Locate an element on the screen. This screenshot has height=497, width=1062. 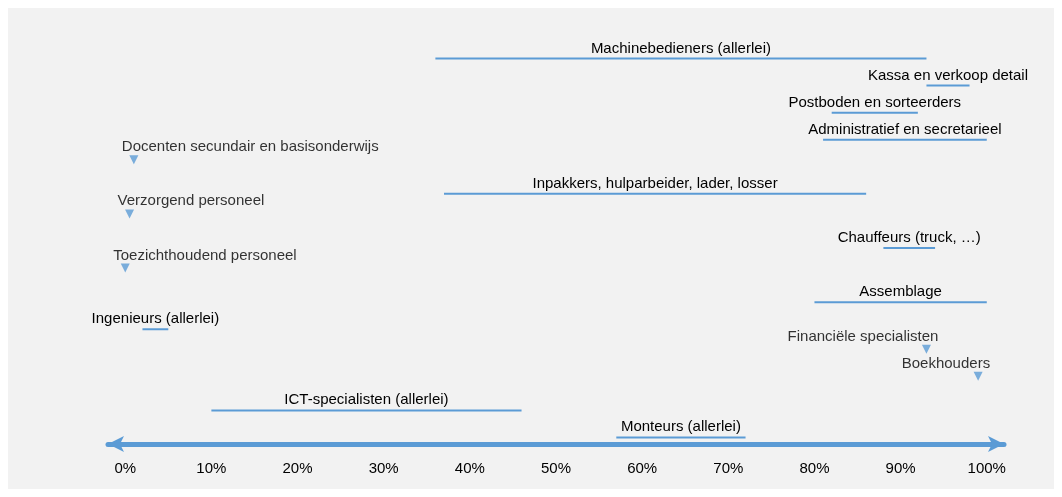
x-tick-label: 10% is located at coordinates (211, 467).